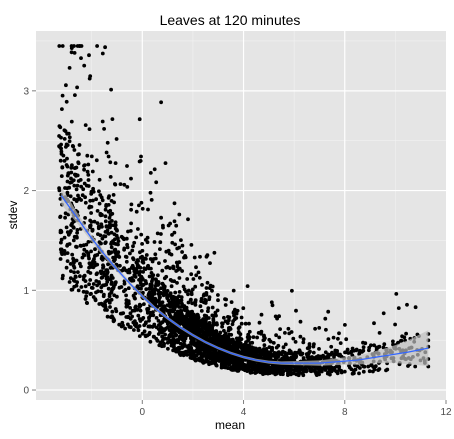 This screenshot has width=454, height=439. Describe the element at coordinates (29, 241) in the screenshot. I see `y-axis-ticks: 0 1 2 3` at that location.